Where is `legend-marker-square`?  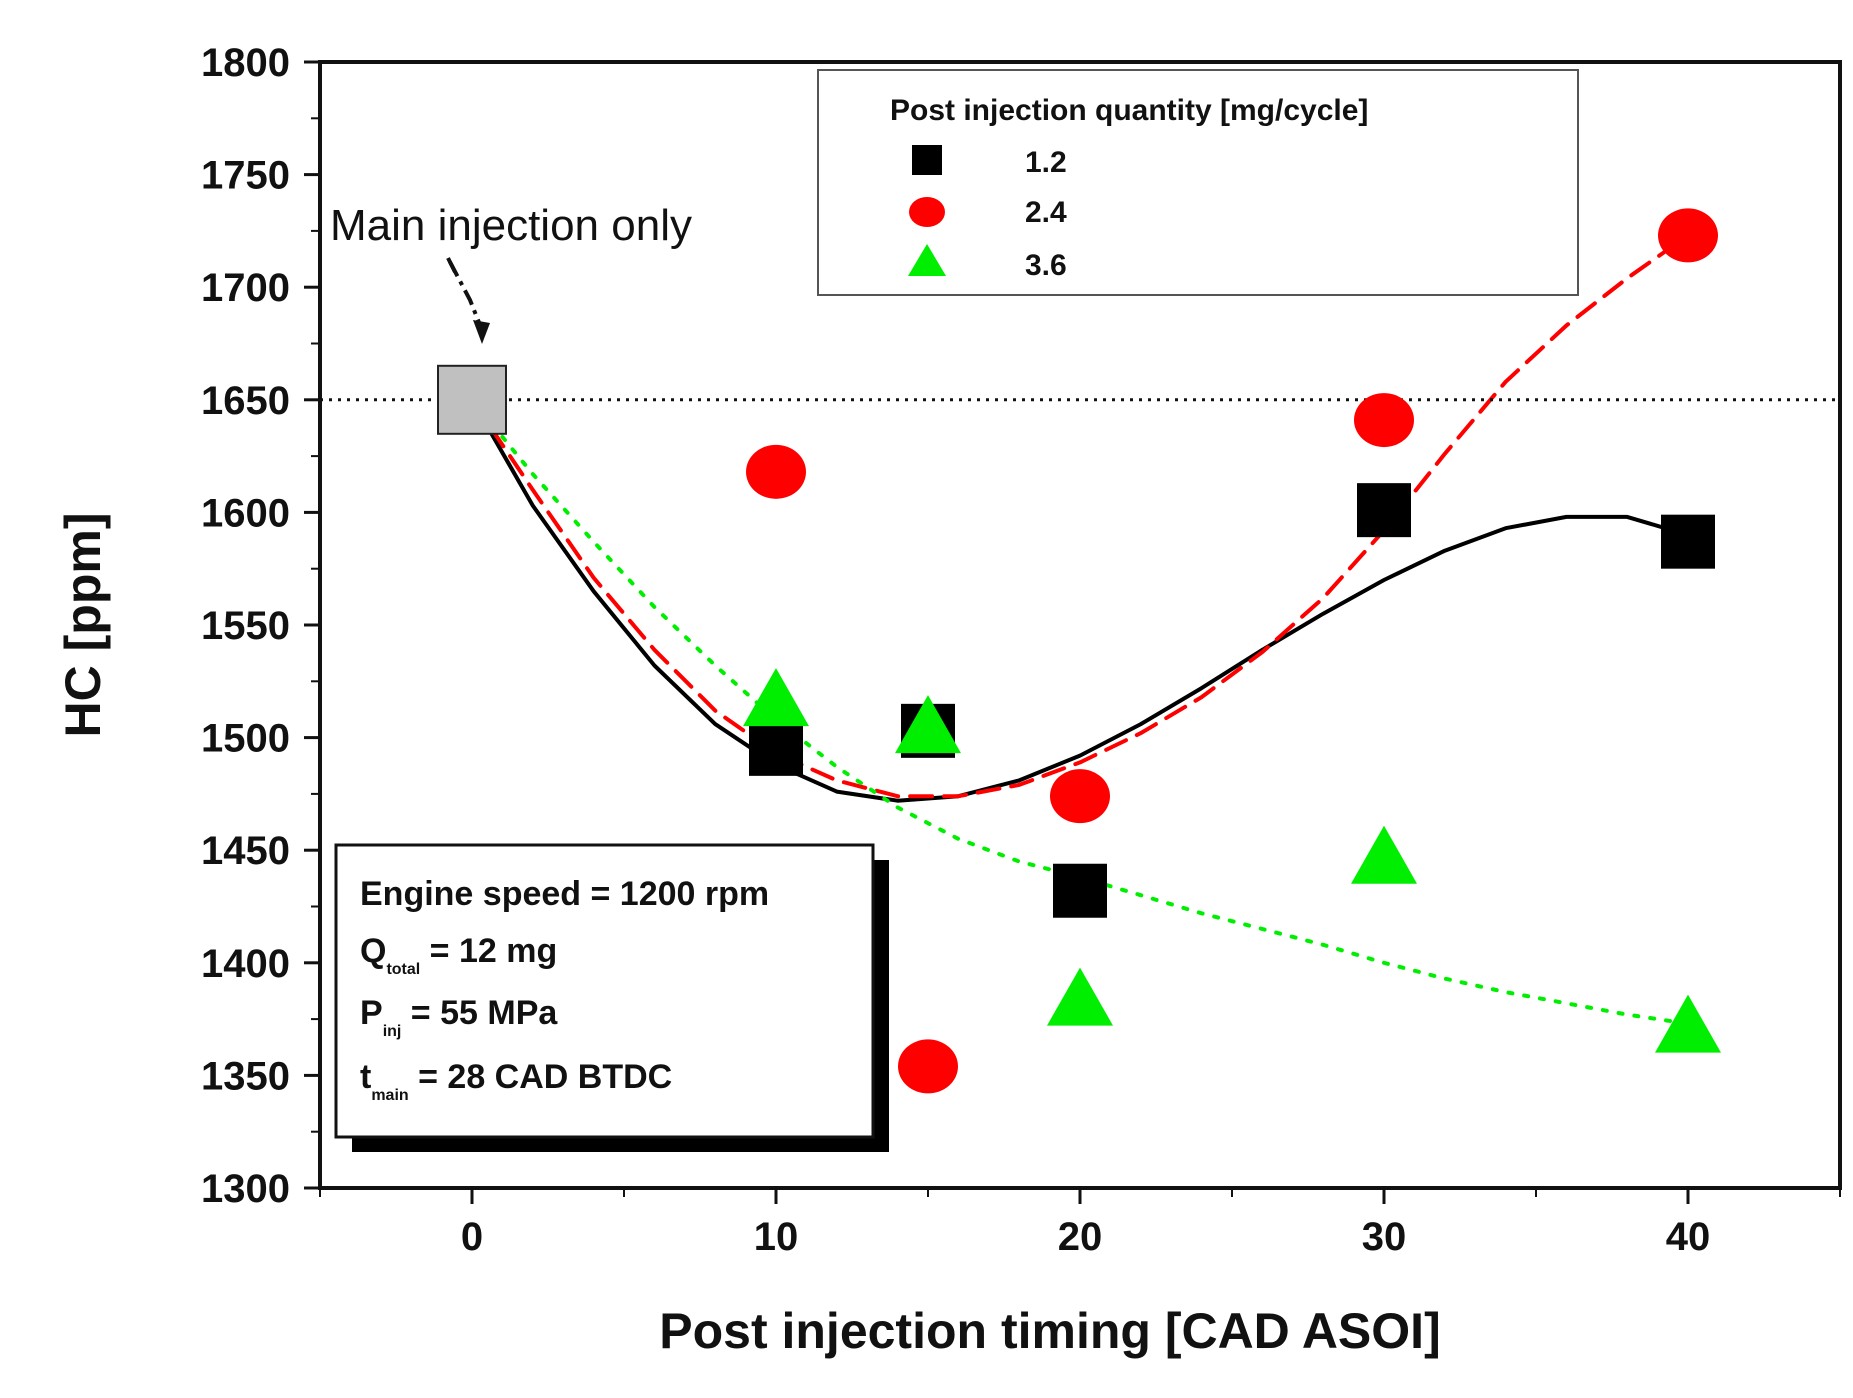 legend-marker-square is located at coordinates (927, 160).